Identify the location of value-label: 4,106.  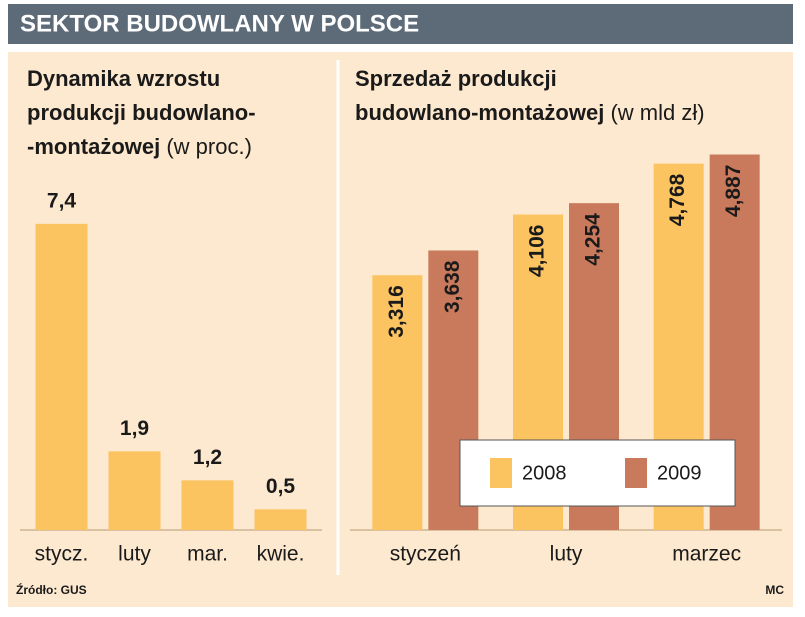
(537, 251).